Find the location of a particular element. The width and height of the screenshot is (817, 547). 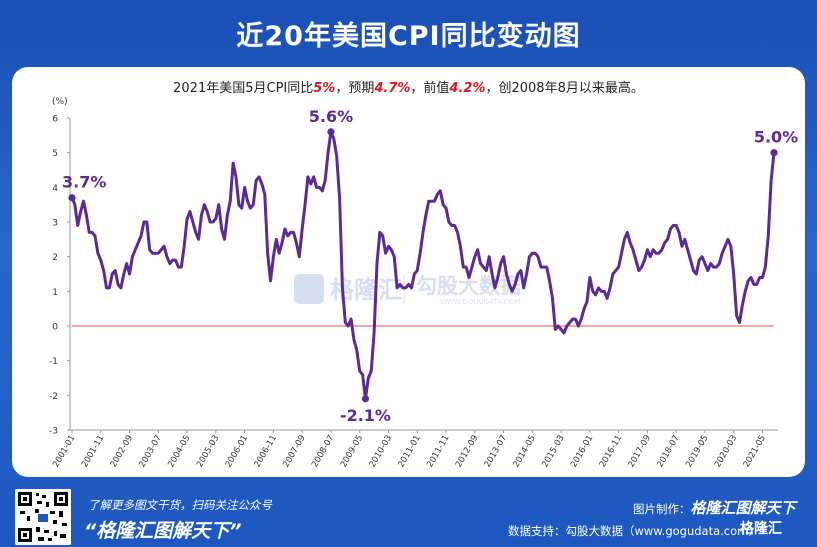

subtitle-suffix: ，创2008年8月以来最高。 is located at coordinates (564, 88).